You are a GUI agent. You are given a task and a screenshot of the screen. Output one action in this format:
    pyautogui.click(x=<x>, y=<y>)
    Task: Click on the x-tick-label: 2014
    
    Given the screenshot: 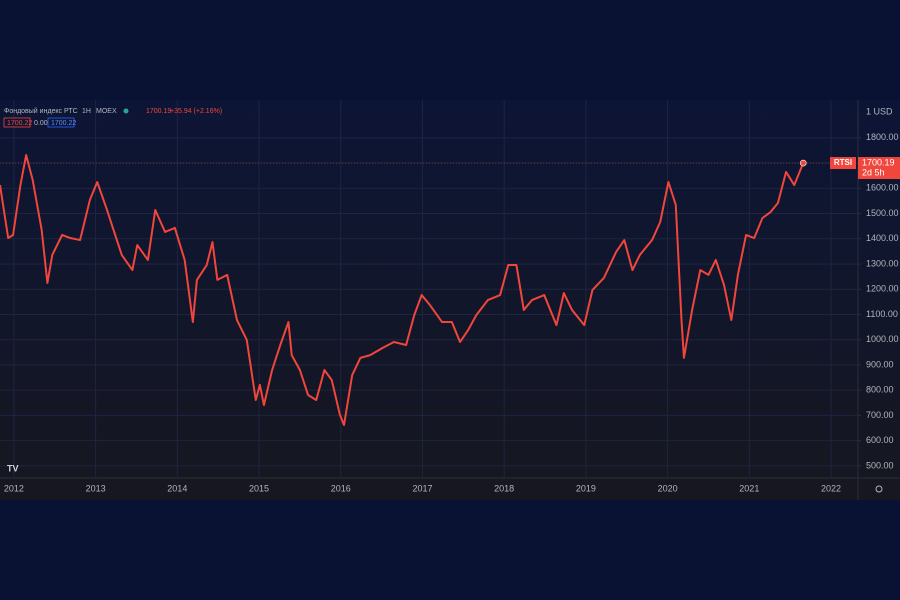 What is the action you would take?
    pyautogui.click(x=177, y=488)
    